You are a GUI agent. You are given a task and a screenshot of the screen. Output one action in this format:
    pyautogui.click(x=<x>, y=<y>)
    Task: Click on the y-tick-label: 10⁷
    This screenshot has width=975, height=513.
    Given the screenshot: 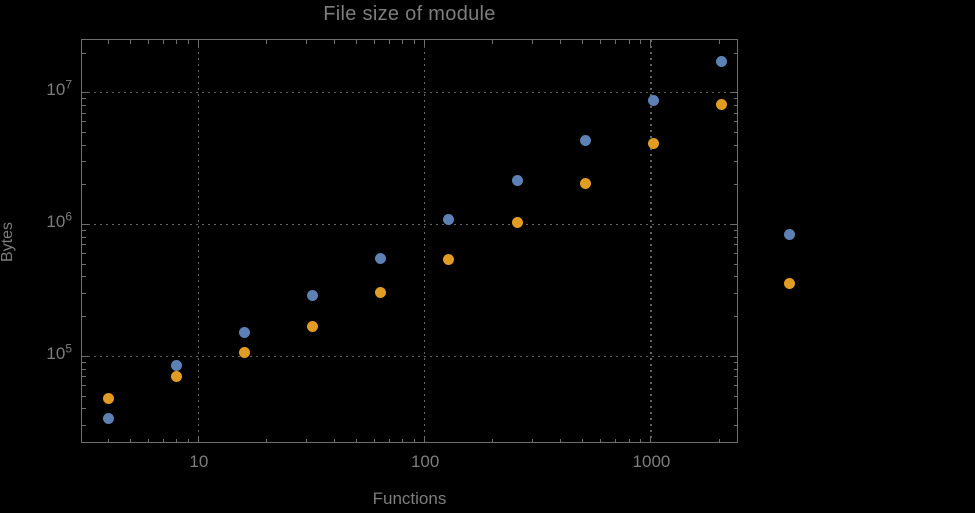 What is the action you would take?
    pyautogui.click(x=59, y=88)
    